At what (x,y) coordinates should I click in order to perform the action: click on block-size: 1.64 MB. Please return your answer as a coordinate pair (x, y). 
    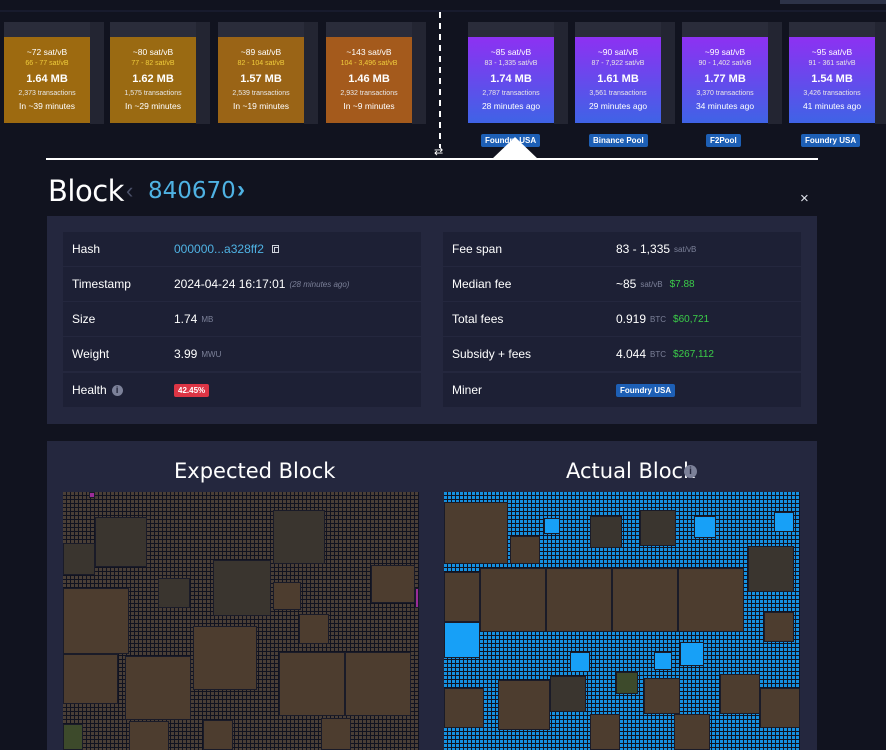
    Looking at the image, I should click on (47, 79).